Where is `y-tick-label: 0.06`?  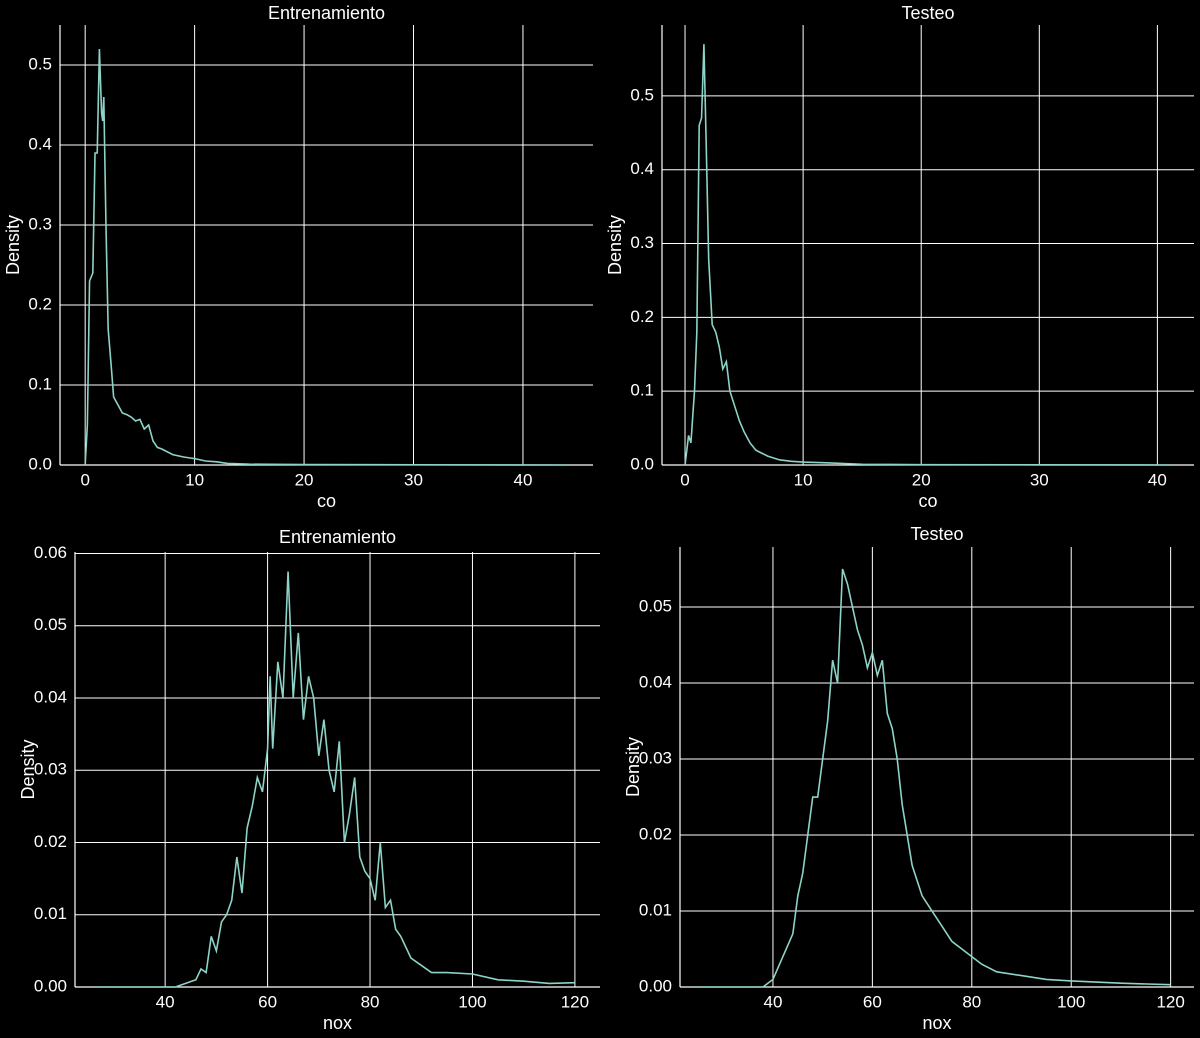 y-tick-label: 0.06 is located at coordinates (50, 552).